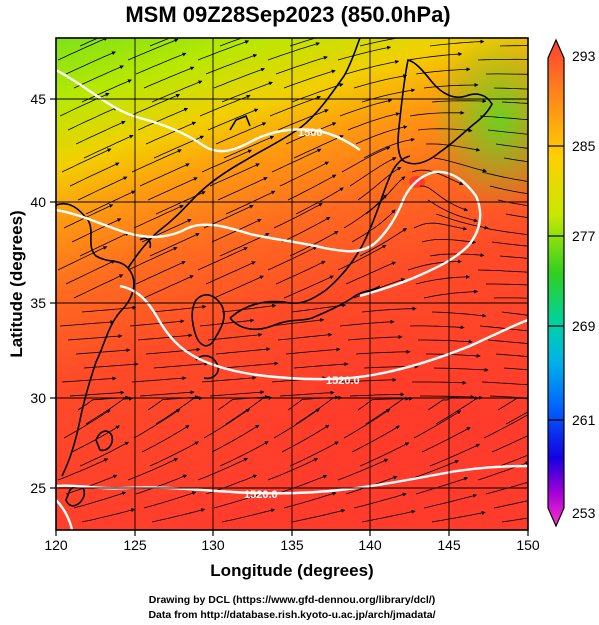  I want to click on x-tick-125: 125, so click(135, 545).